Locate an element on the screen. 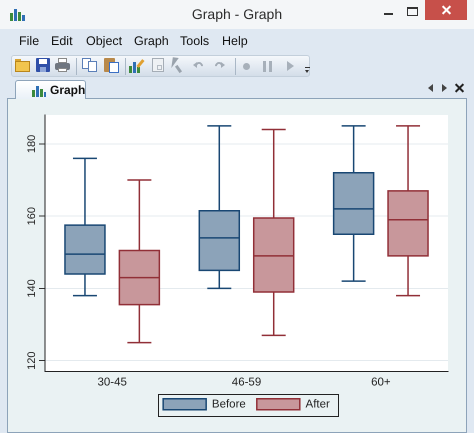  y-tick-label: 120 is located at coordinates (32, 360).